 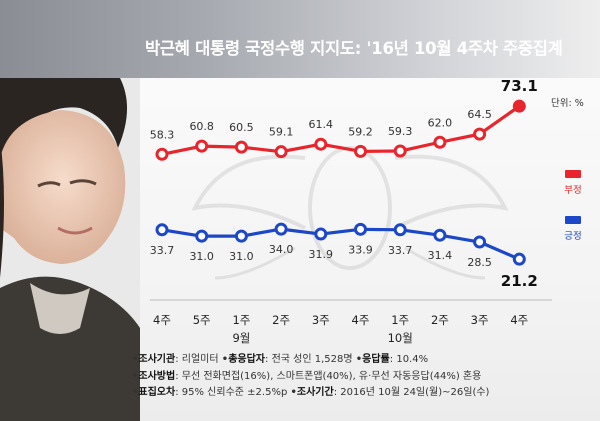 I want to click on data-label-negative: 59.1, so click(x=281, y=132).